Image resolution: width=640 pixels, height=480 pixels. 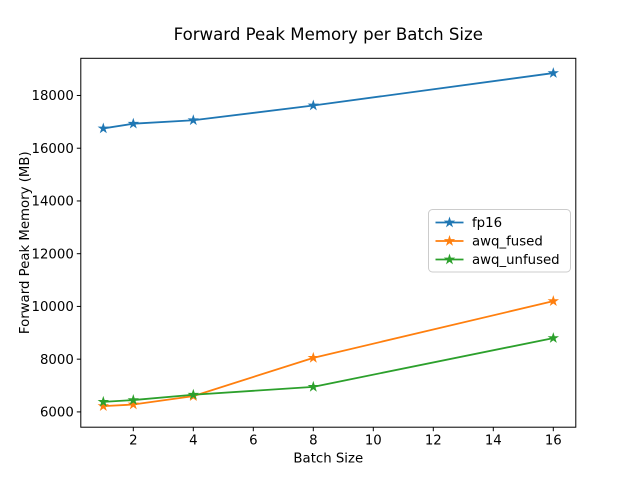 I want to click on y-tick-label: 18000, so click(x=52, y=96).